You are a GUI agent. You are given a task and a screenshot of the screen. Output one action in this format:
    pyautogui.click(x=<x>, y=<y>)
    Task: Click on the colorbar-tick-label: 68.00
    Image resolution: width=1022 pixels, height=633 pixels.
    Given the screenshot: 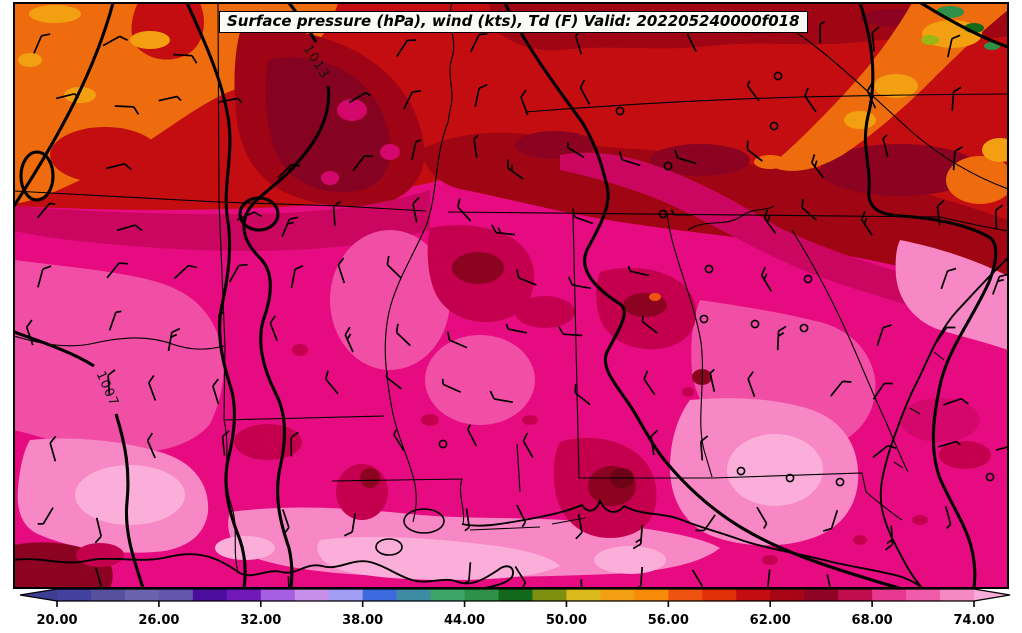 What is the action you would take?
    pyautogui.click(x=872, y=620)
    